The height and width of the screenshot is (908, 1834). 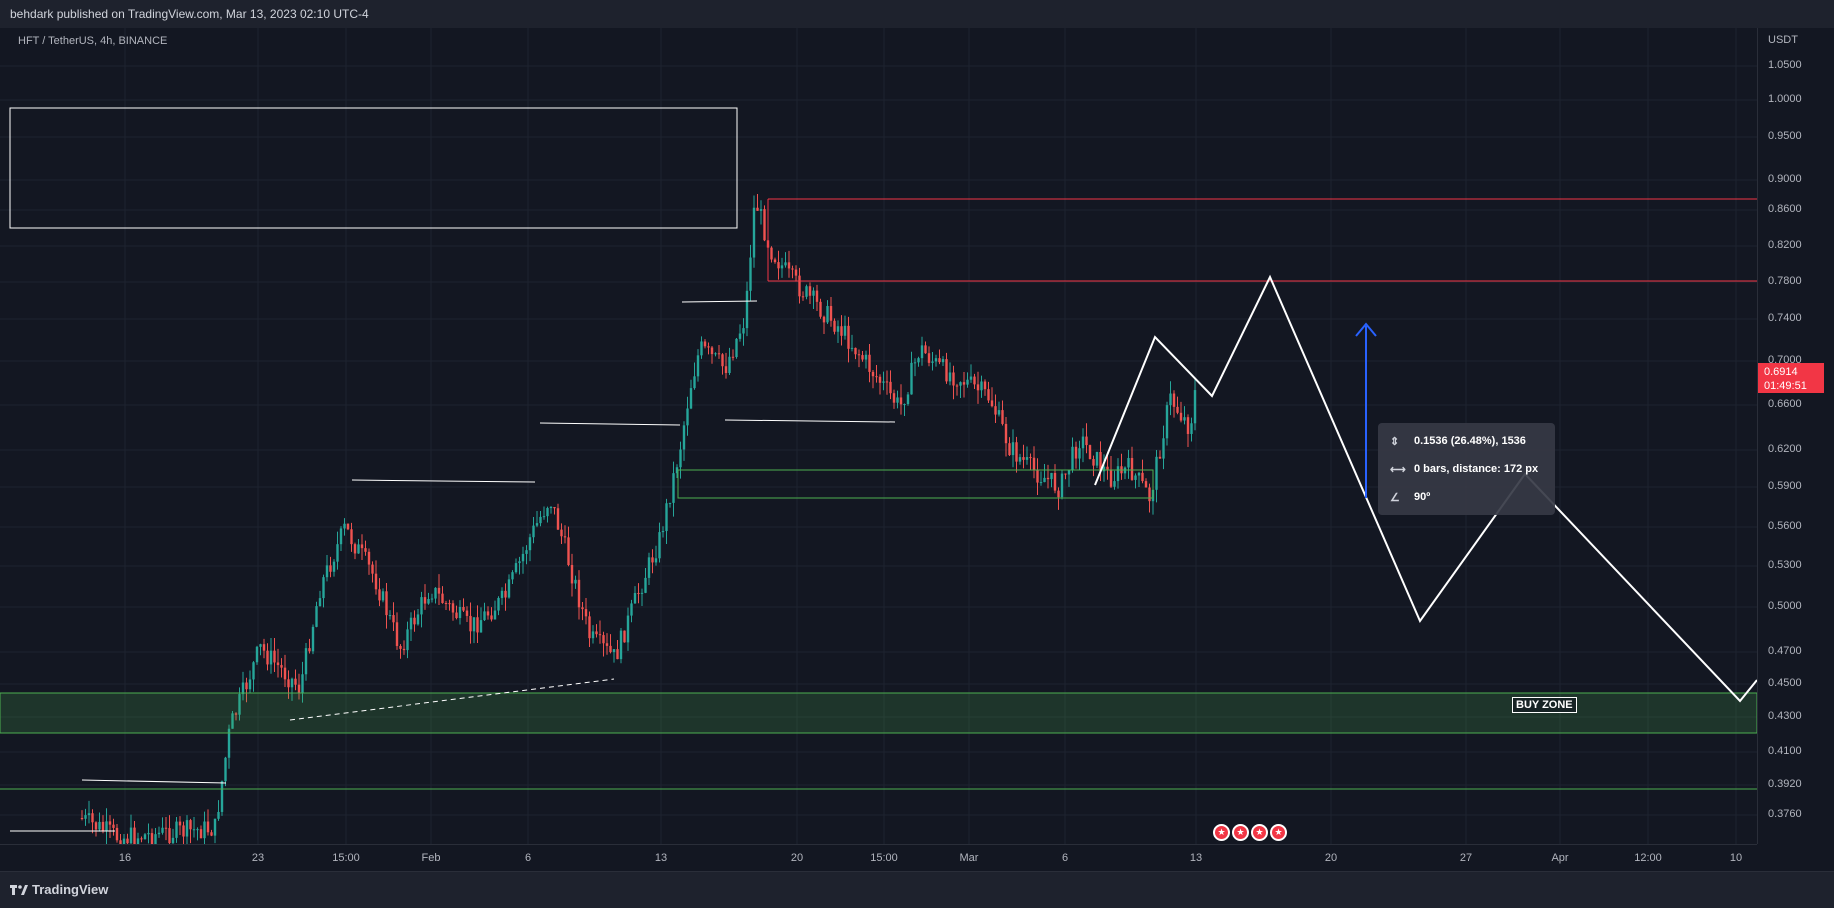 What do you see at coordinates (1785, 404) in the screenshot?
I see `price-tick-label: 0.6600` at bounding box center [1785, 404].